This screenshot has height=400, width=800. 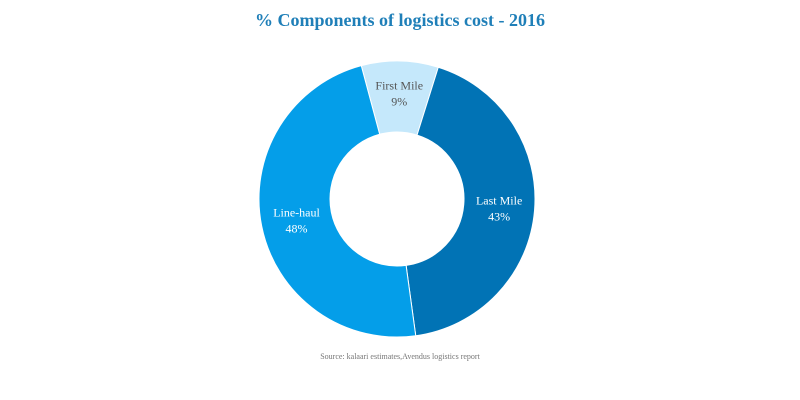 I want to click on slice-label-group: Line-haul 48%, so click(x=296, y=220).